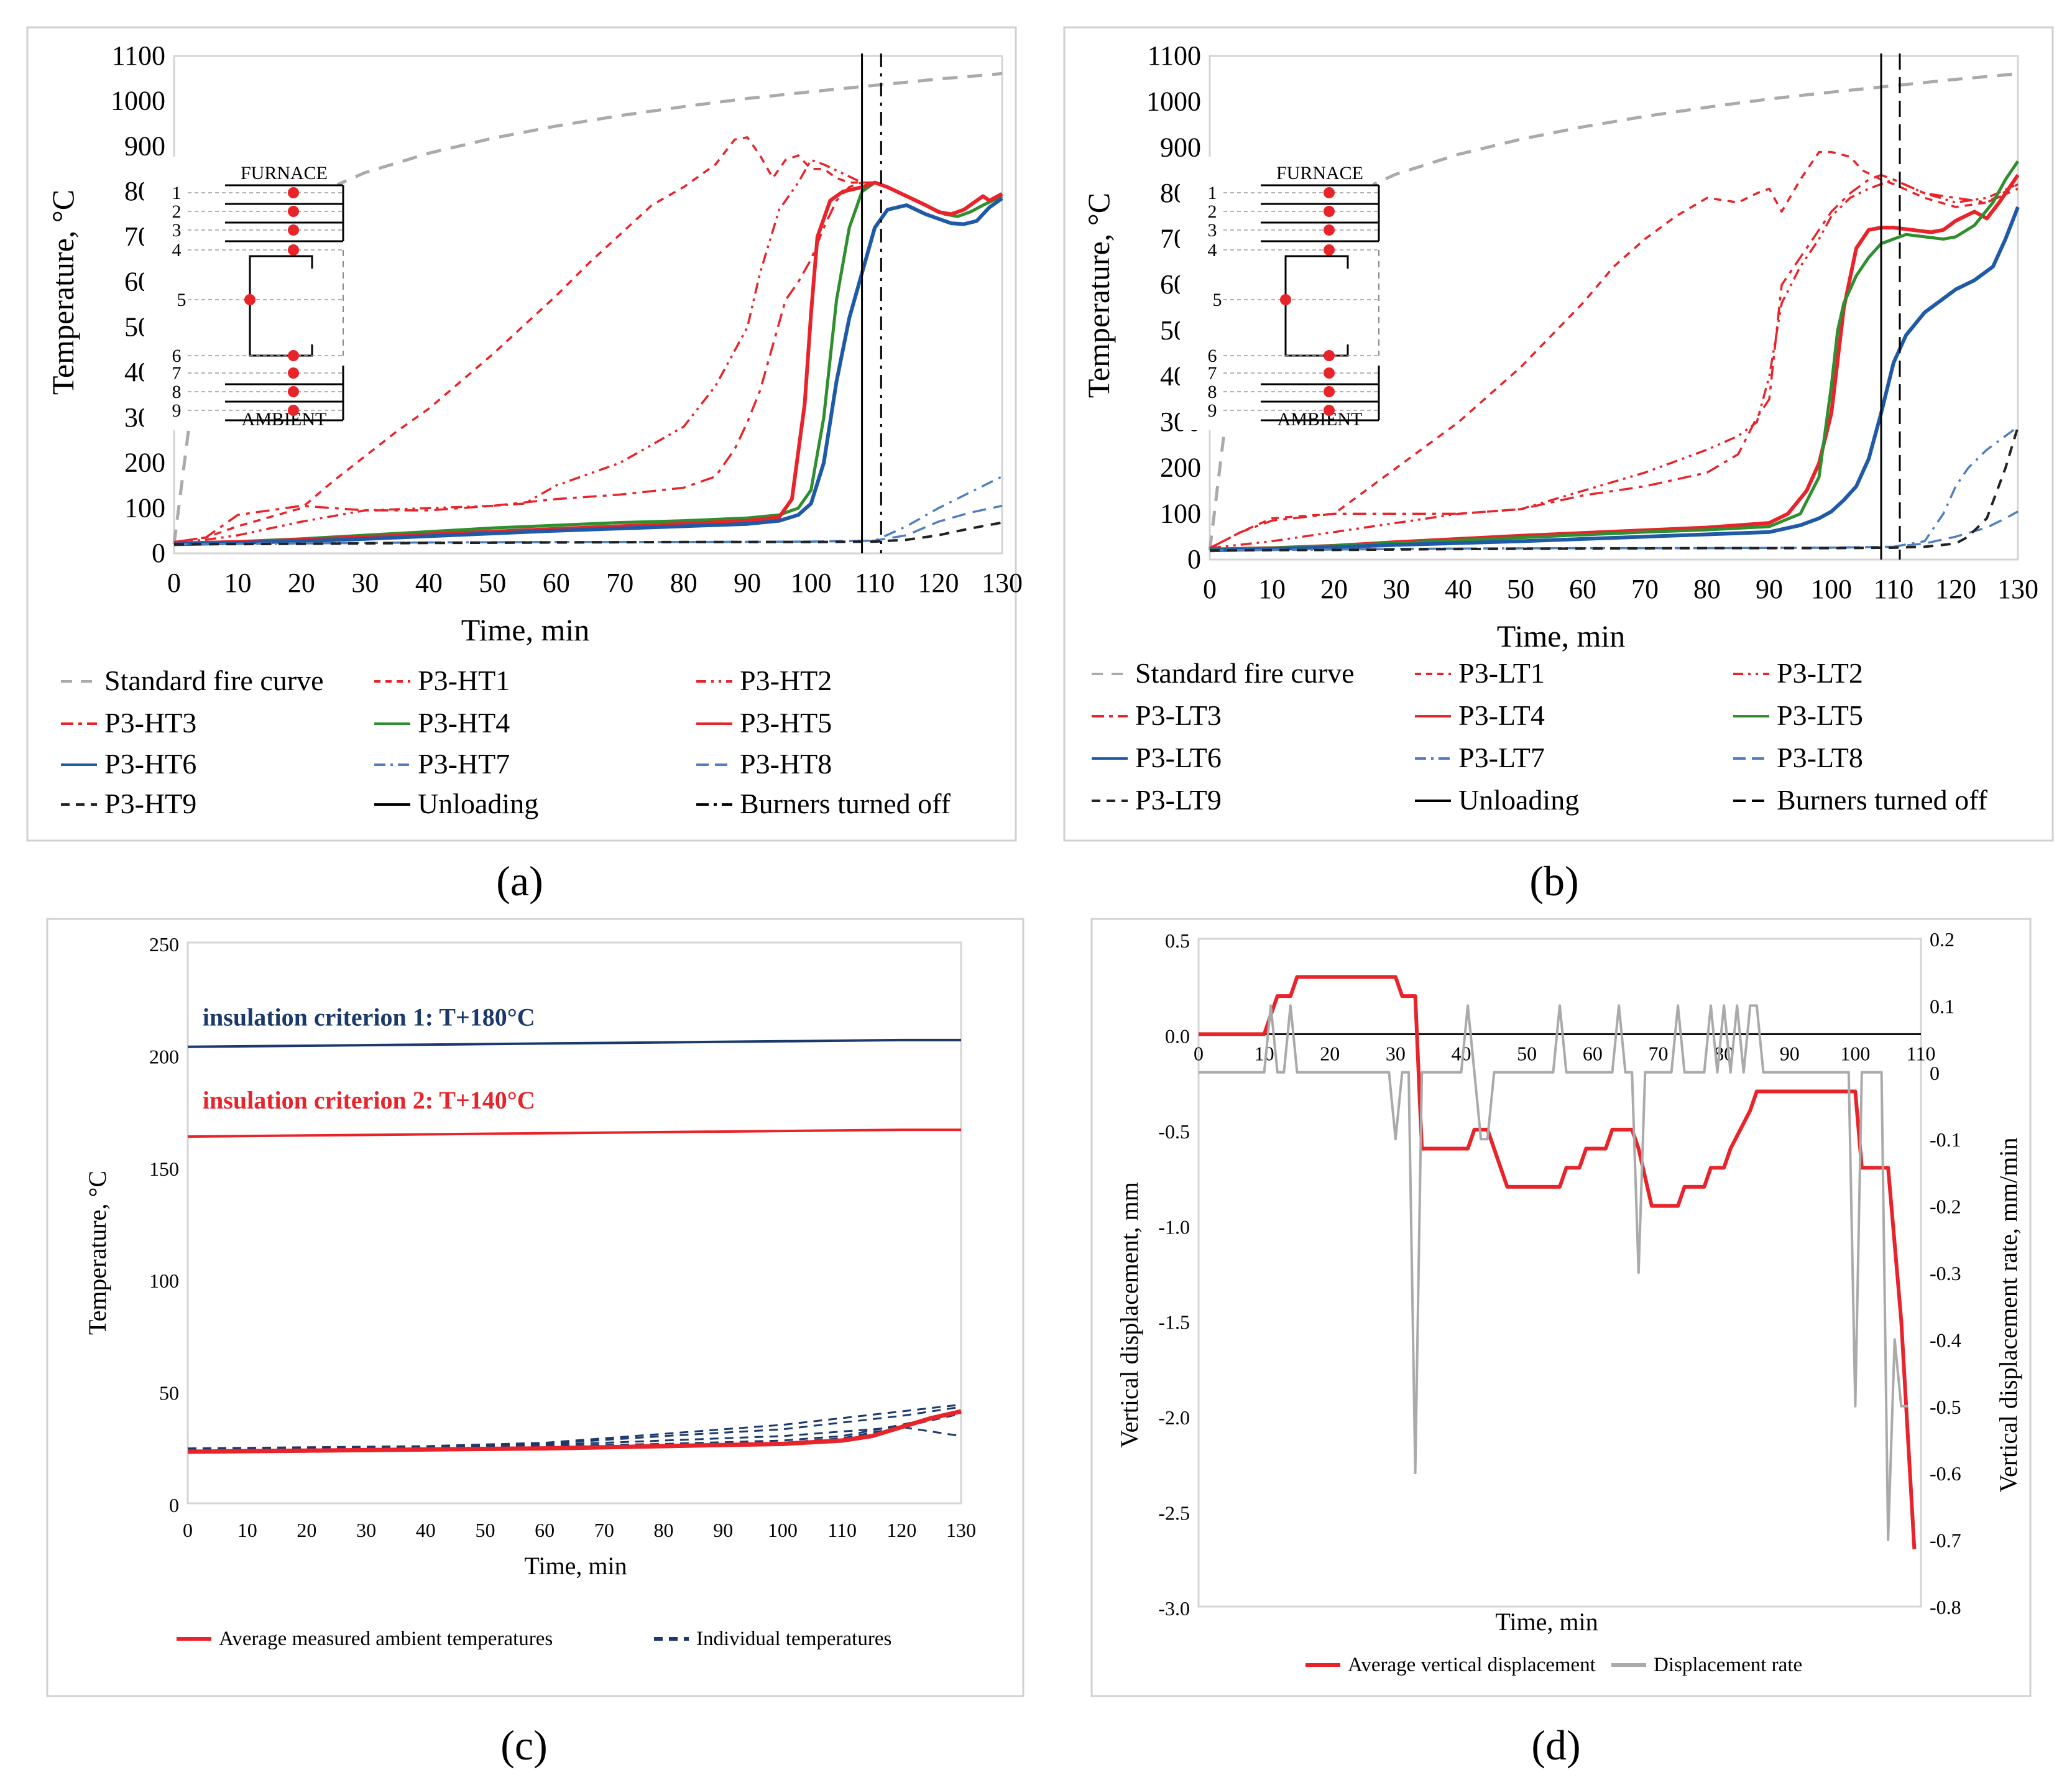 Image resolution: width=2072 pixels, height=1780 pixels. I want to click on x-tick-label-b: 110, so click(1893, 589).